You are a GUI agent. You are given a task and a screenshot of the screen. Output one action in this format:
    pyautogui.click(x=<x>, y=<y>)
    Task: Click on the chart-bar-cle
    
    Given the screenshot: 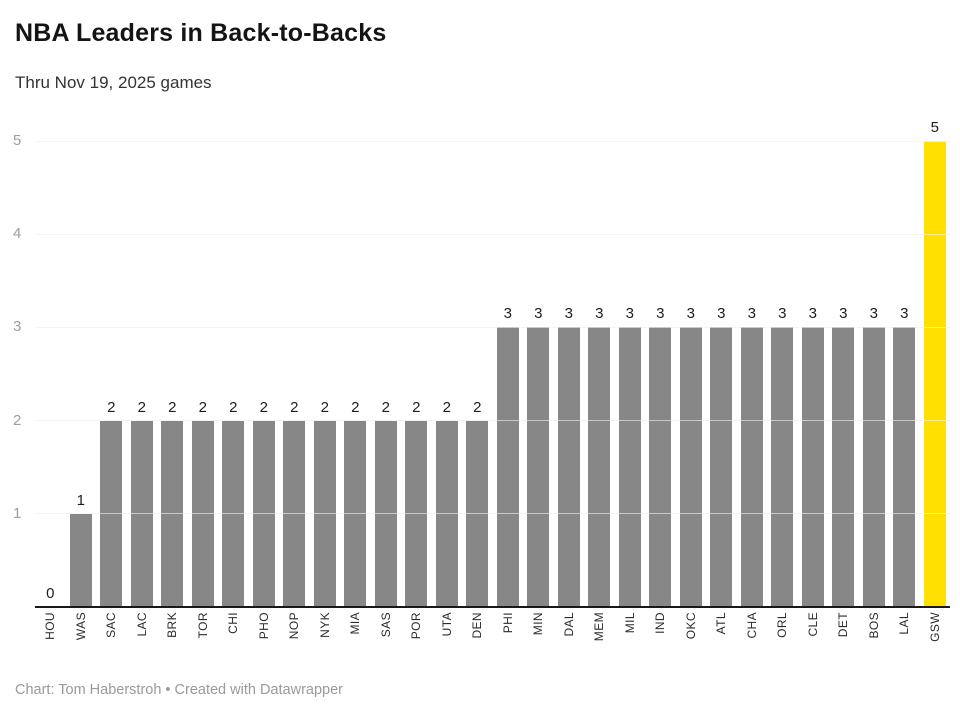 What is the action you would take?
    pyautogui.click(x=812, y=467)
    